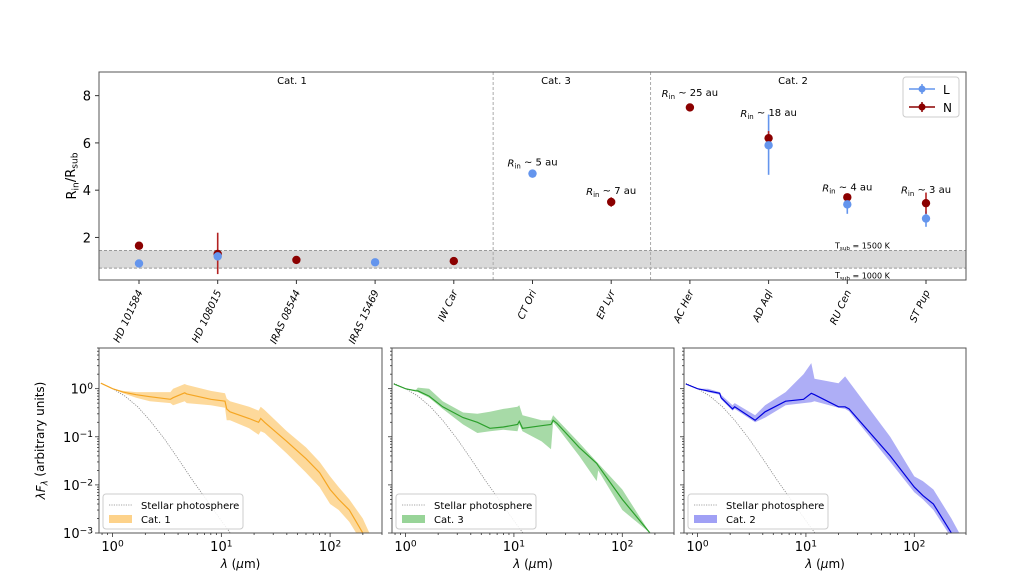 The width and height of the screenshot is (1024, 576). Describe the element at coordinates (448, 306) in the screenshot. I see `x-tick-label: IW Car` at that location.